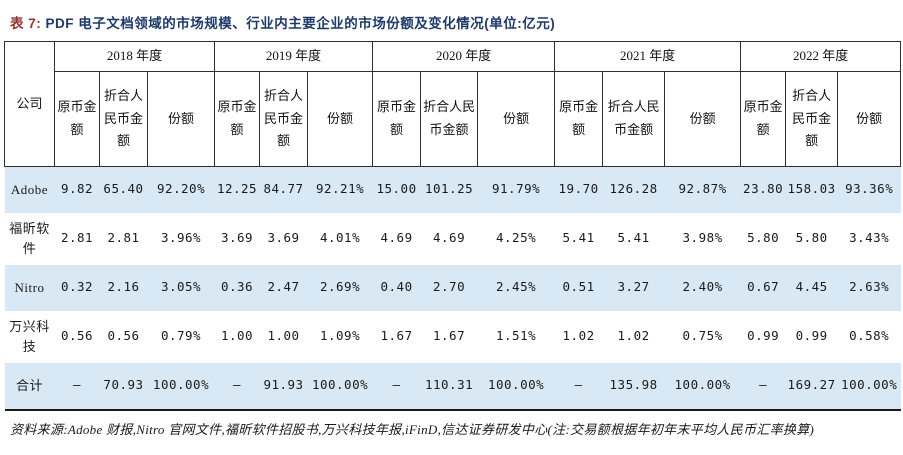 The image size is (903, 455). Describe the element at coordinates (702, 189) in the screenshot. I see `value-cell: 92.87%` at that location.